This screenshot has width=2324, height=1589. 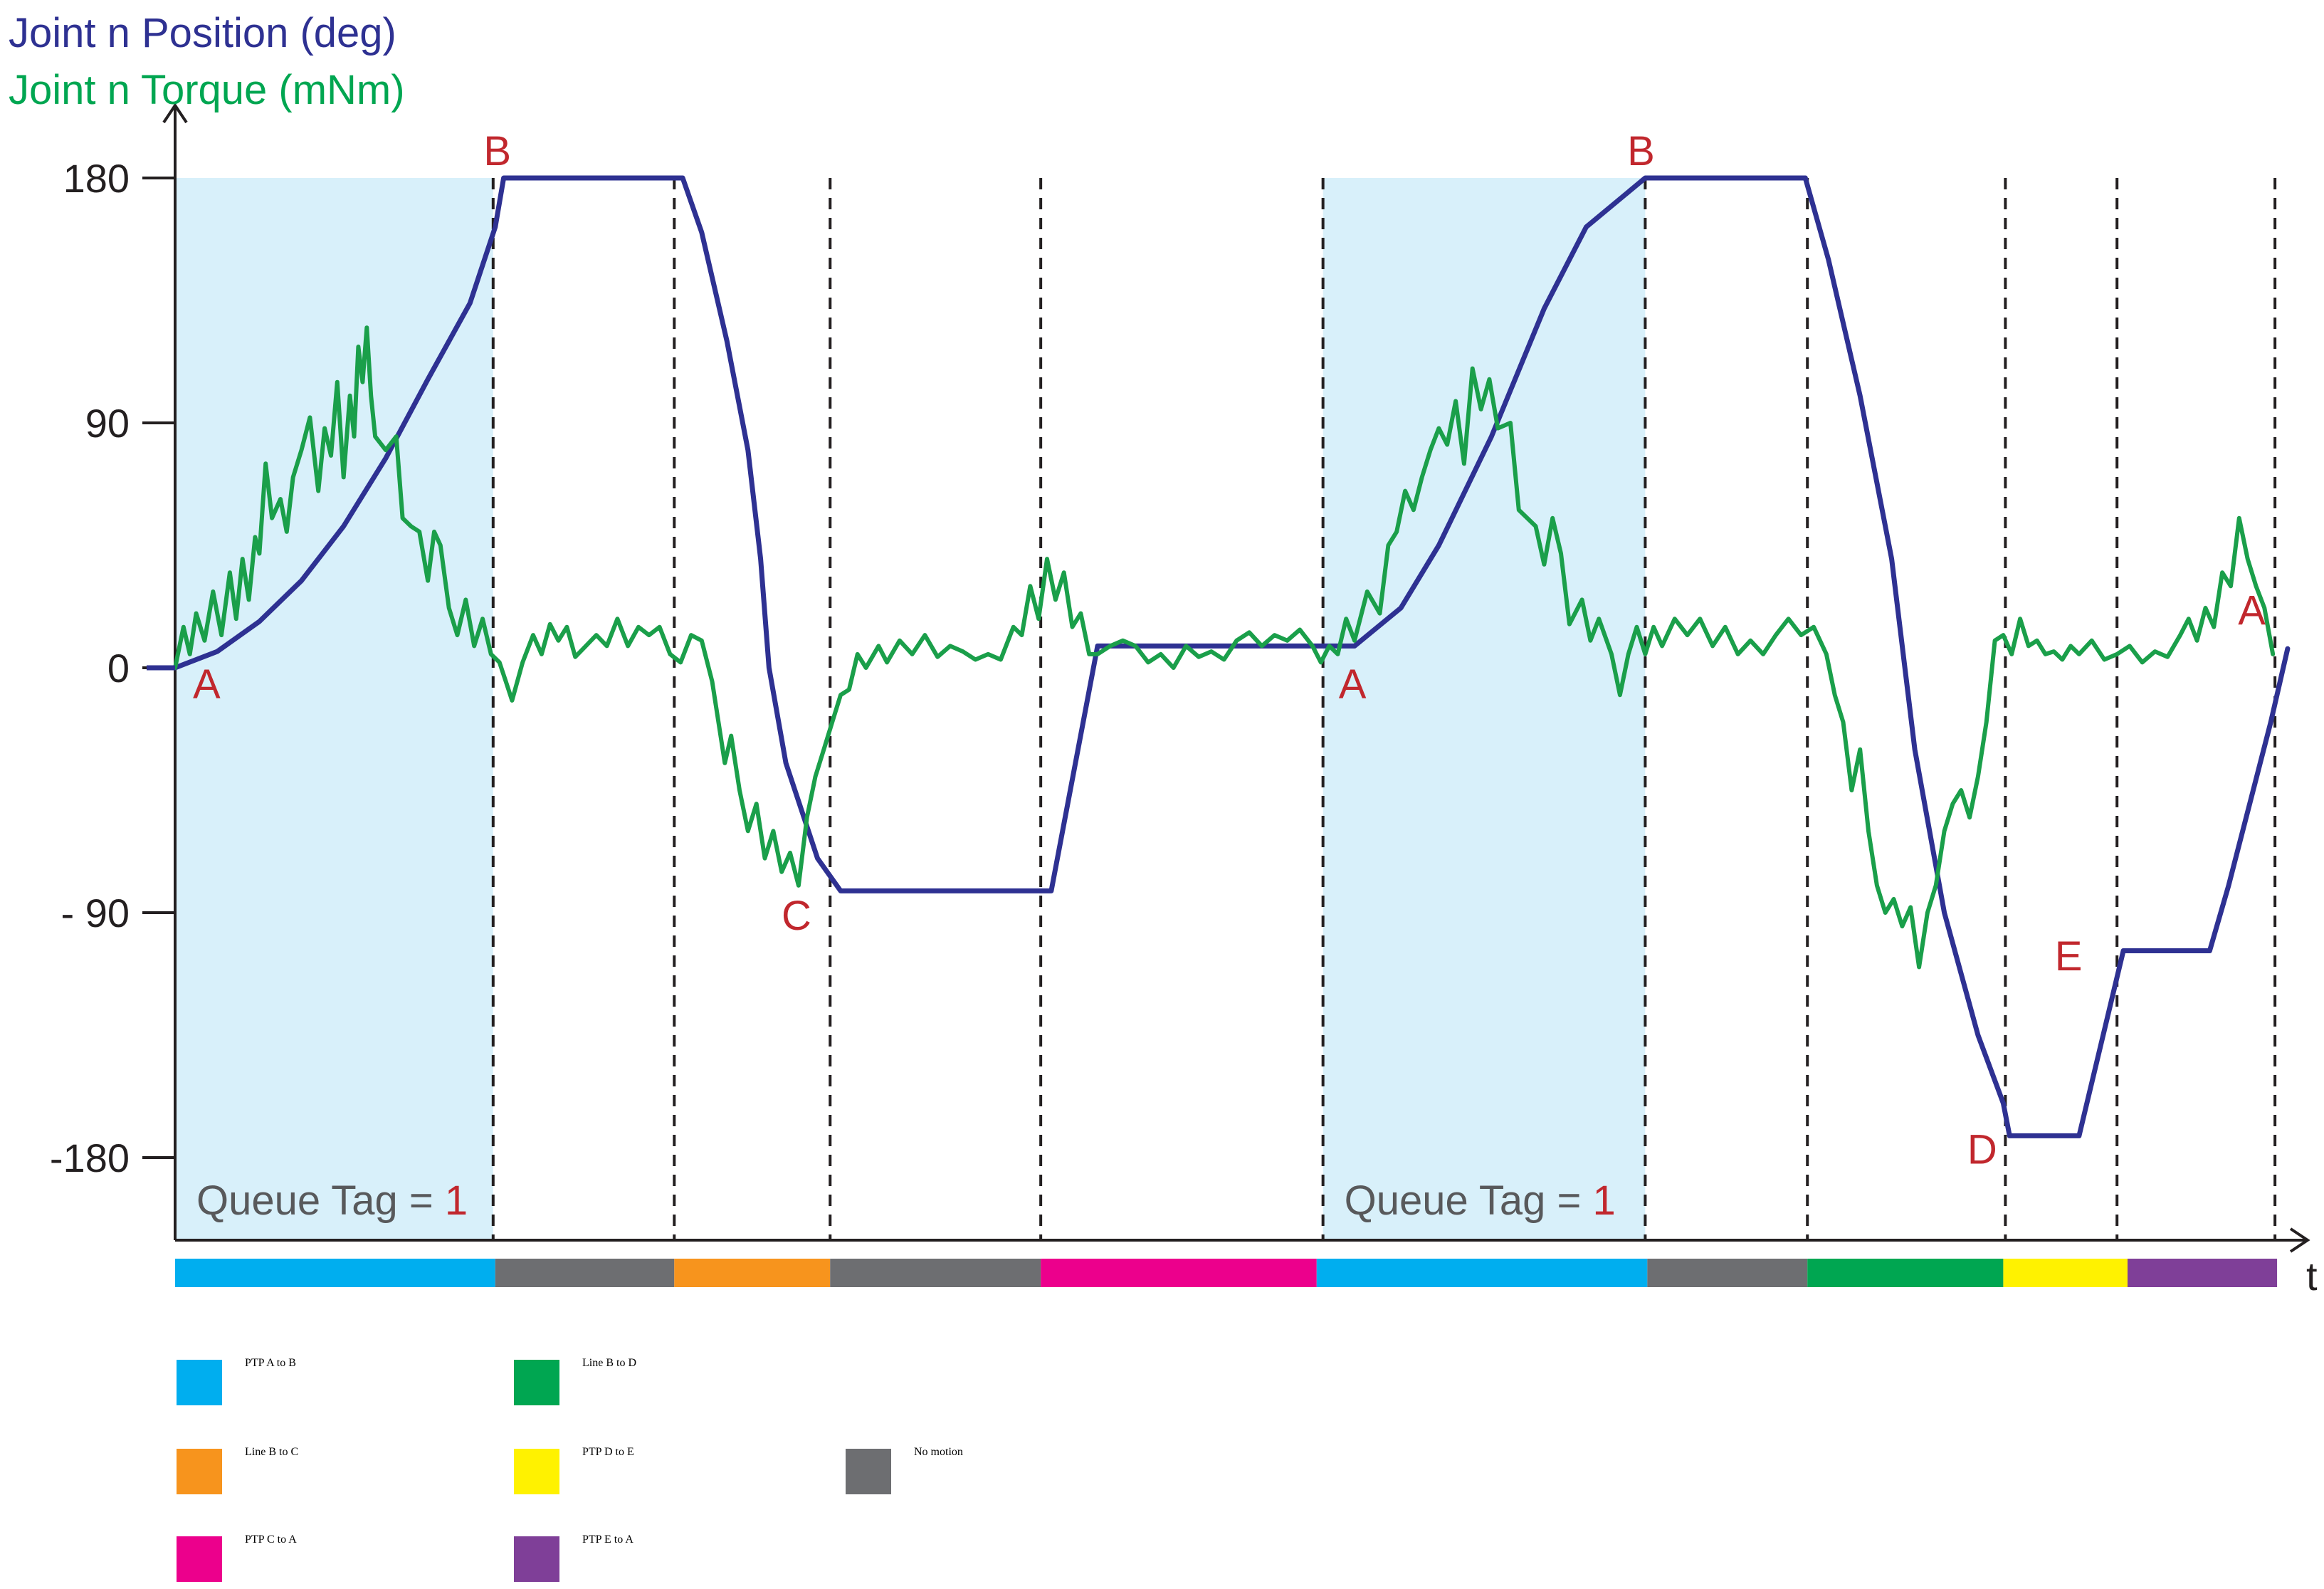 I want to click on y-axis-arrow, so click(x=175, y=113).